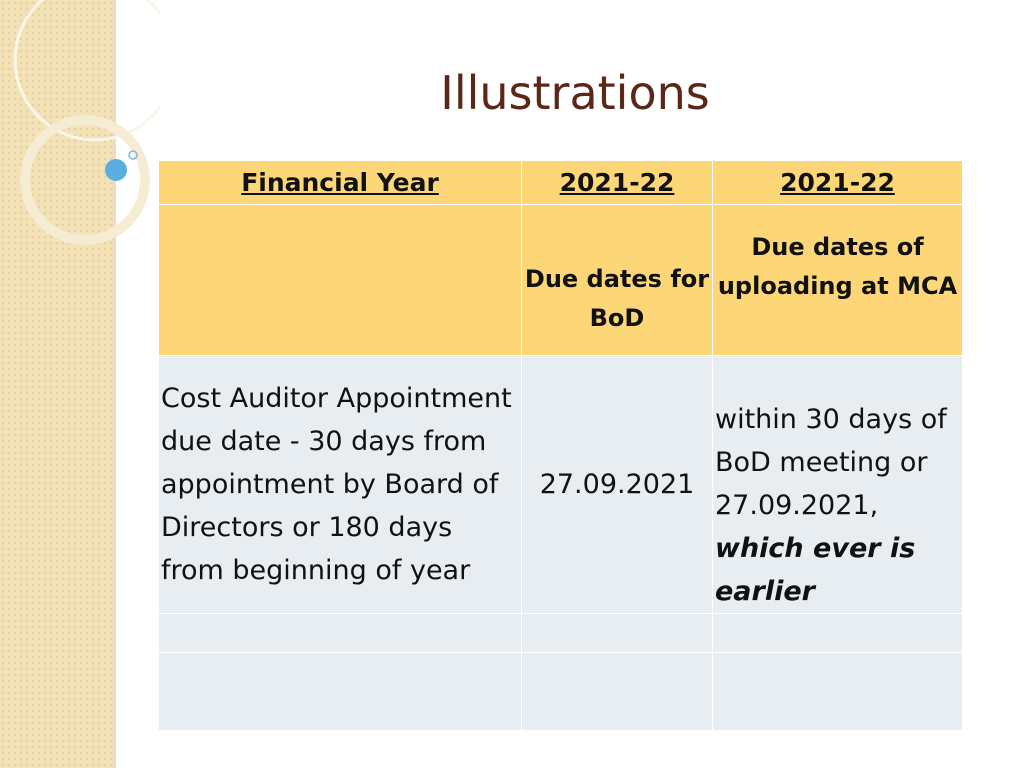  I want to click on decor-circles, so click(86, 122).